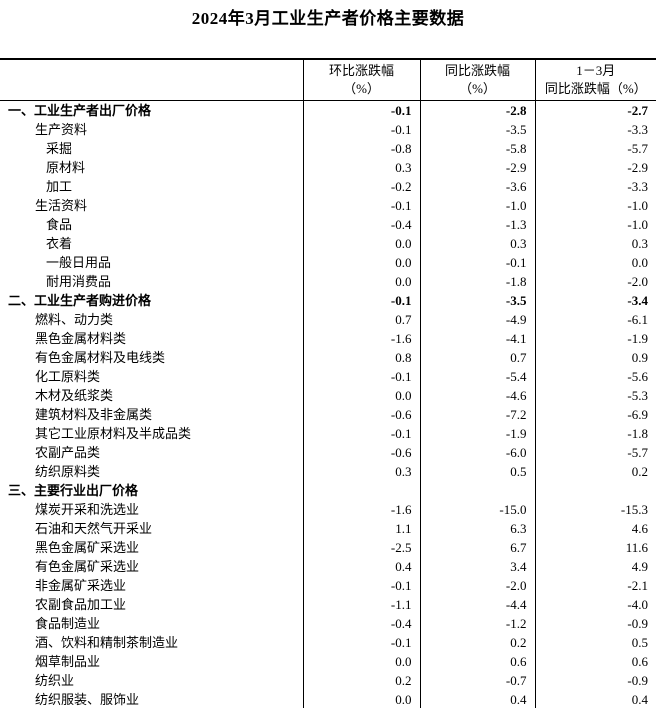 The width and height of the screenshot is (656, 708). What do you see at coordinates (595, 243) in the screenshot?
I see `row-ytd-value: 0.3` at bounding box center [595, 243].